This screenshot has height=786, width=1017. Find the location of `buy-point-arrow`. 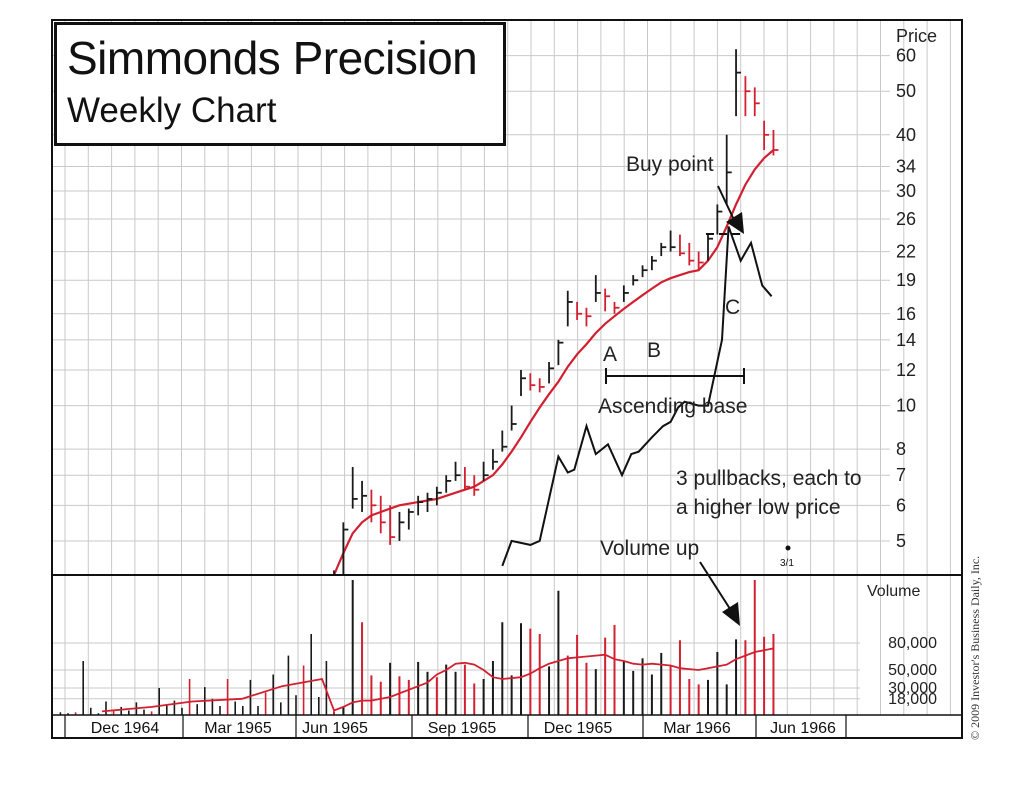

buy-point-arrow is located at coordinates (726, 204).